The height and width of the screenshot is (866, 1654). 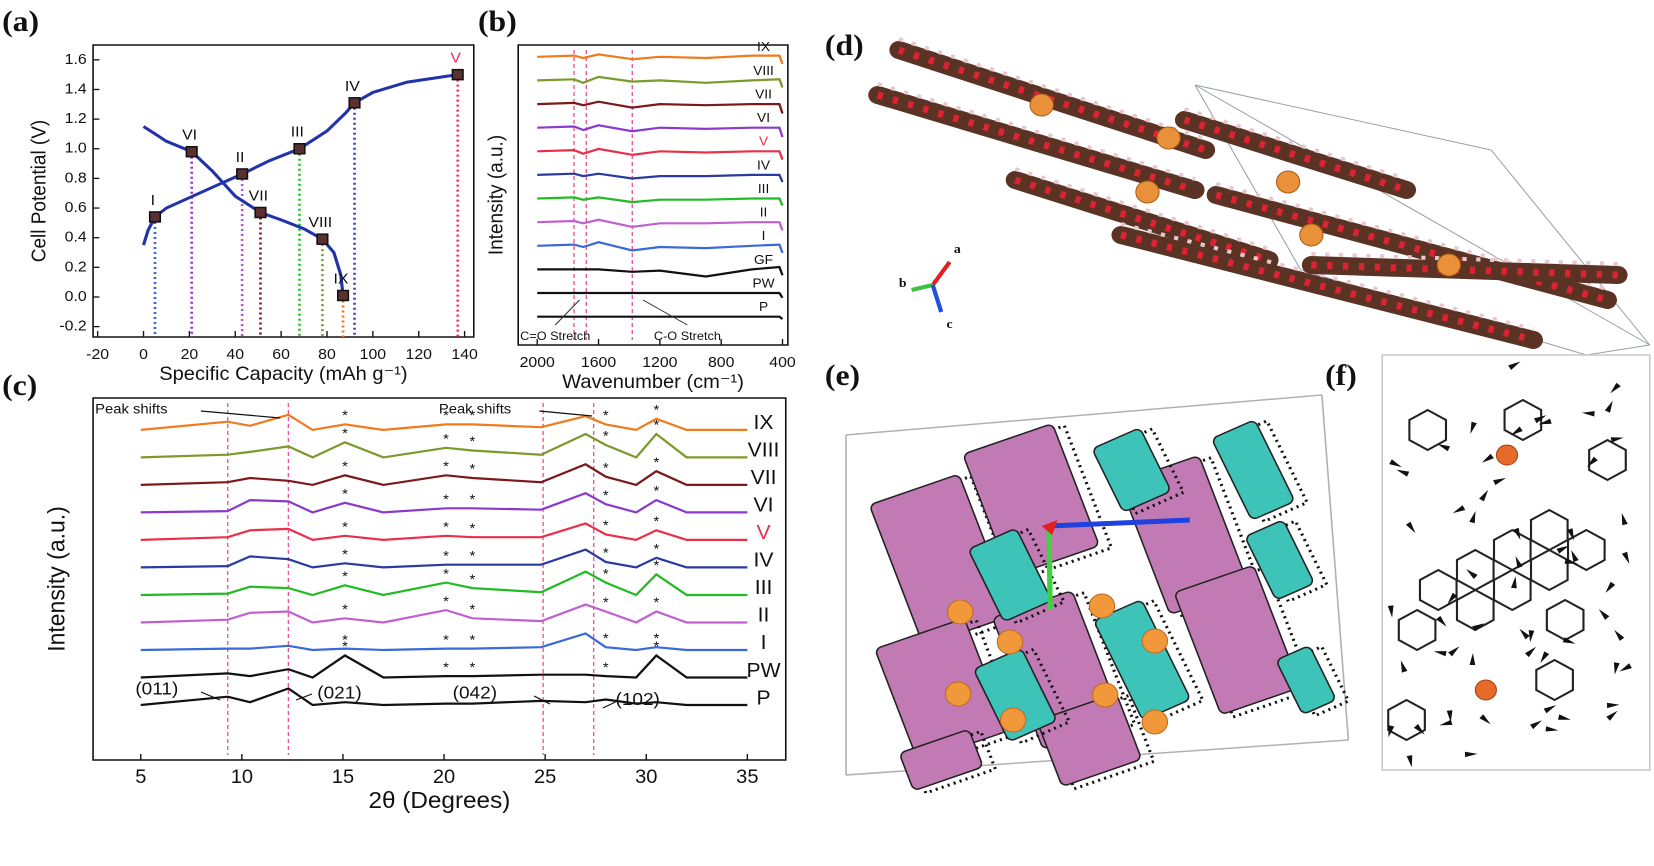 I want to click on point-label: III, so click(x=297, y=132).